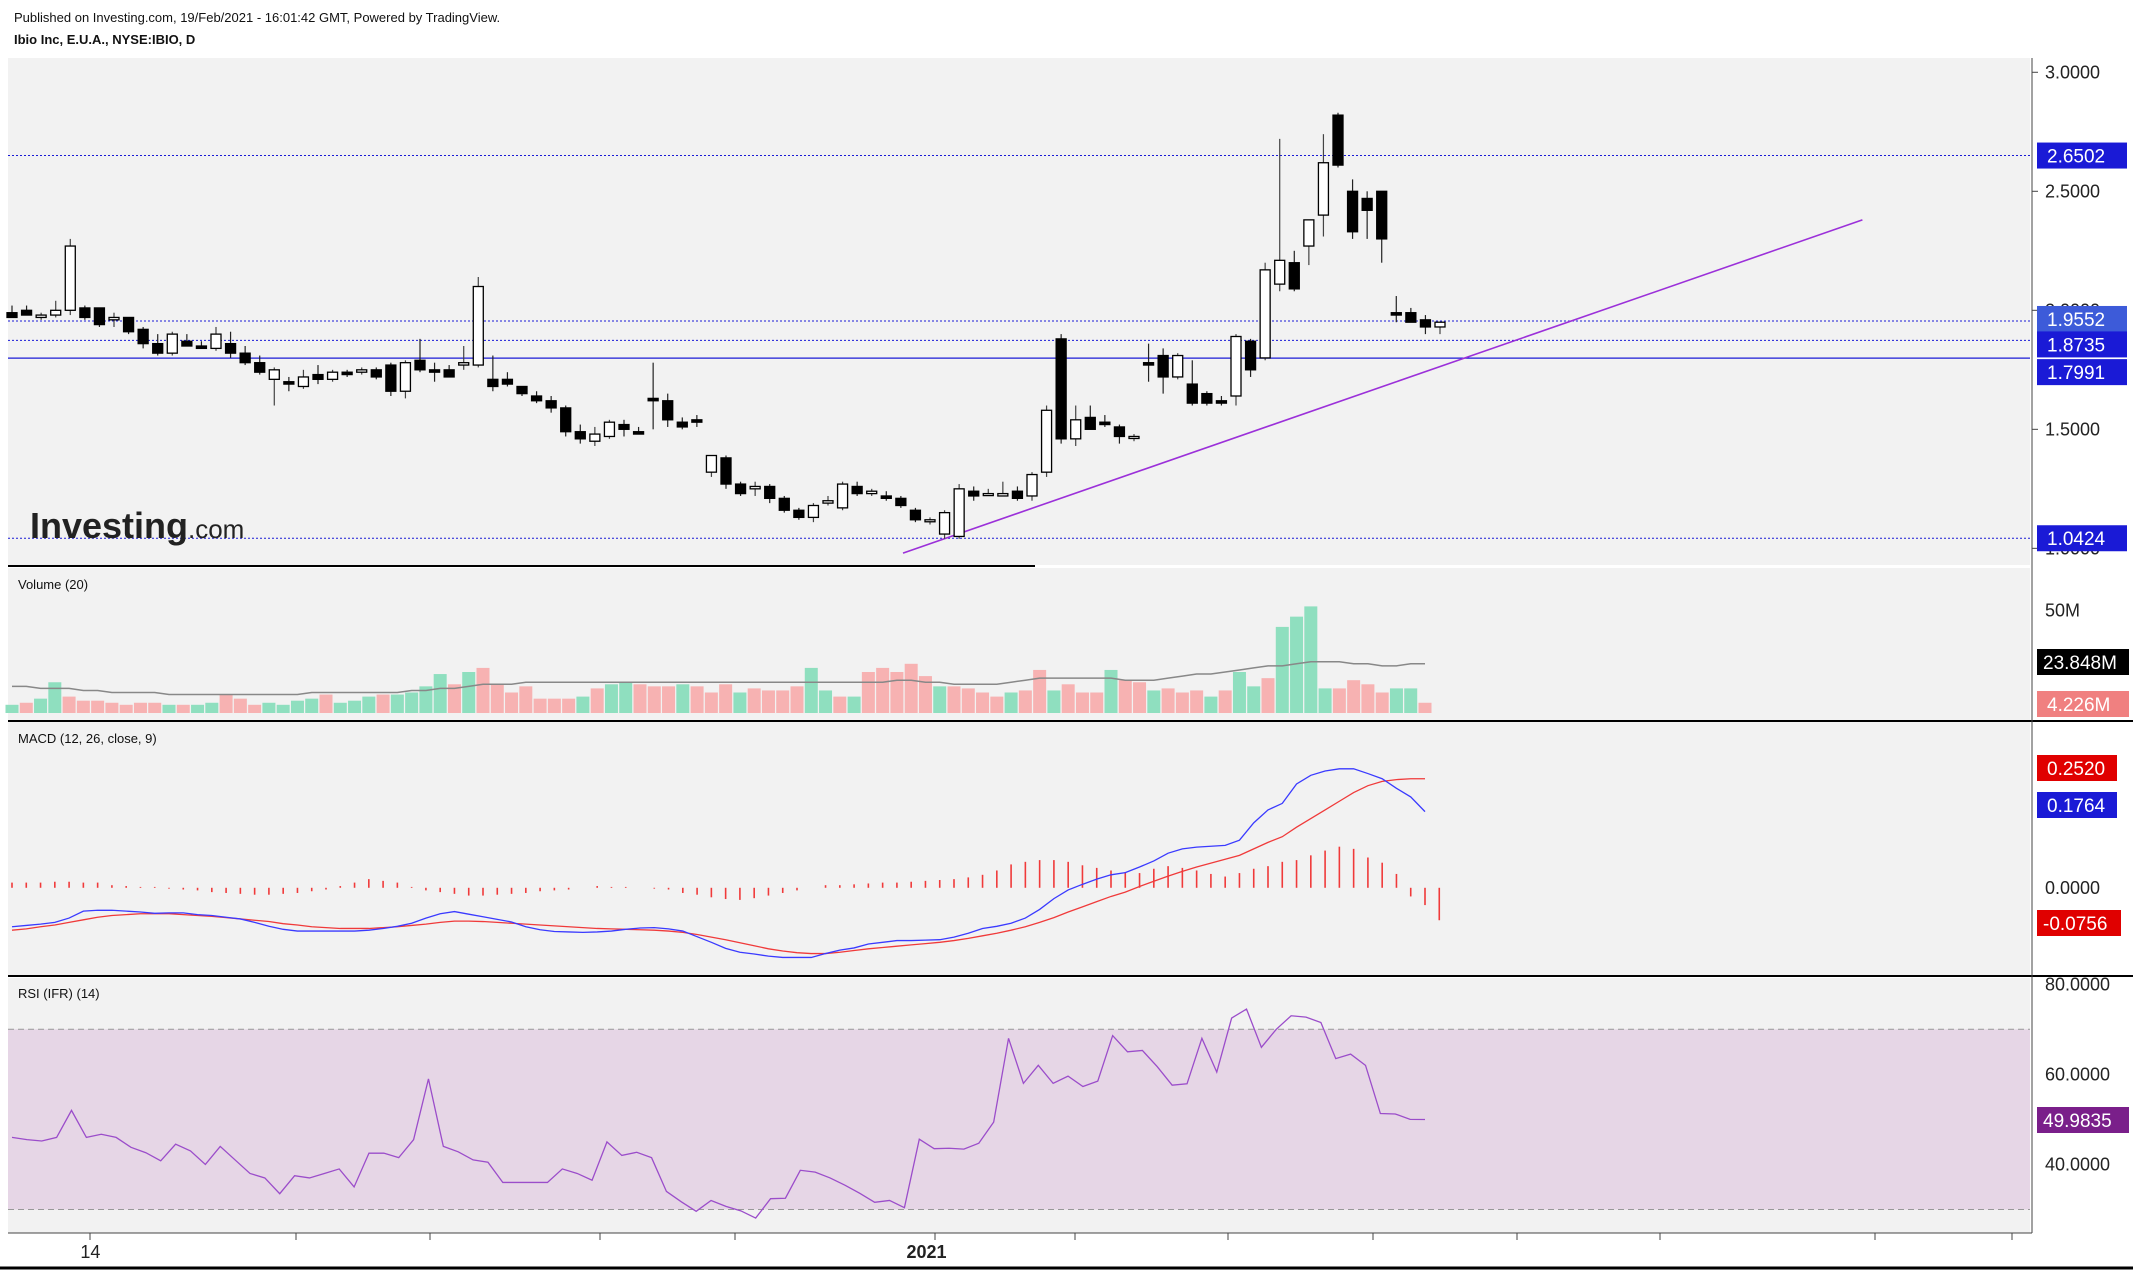  I want to click on volume-ma-label: 23.848M, so click(2080, 663).